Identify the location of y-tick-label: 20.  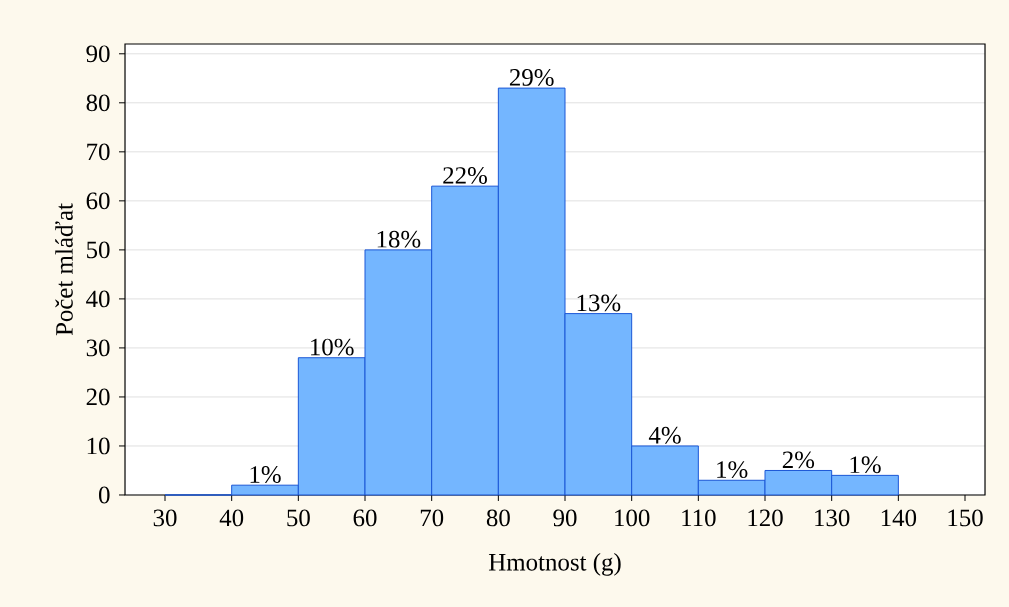
(98, 397).